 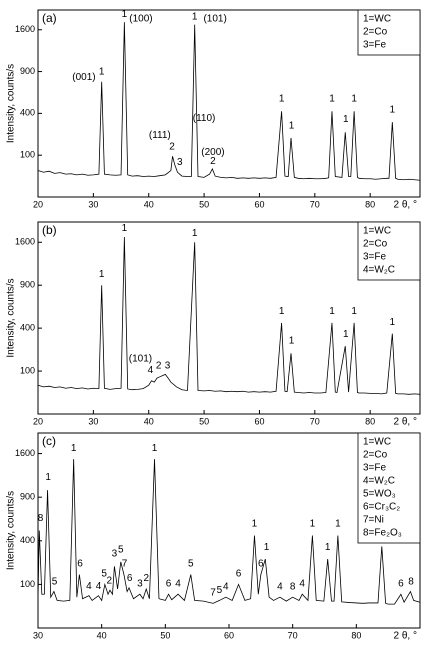 I want to click on peak-label: (111), so click(x=160, y=135).